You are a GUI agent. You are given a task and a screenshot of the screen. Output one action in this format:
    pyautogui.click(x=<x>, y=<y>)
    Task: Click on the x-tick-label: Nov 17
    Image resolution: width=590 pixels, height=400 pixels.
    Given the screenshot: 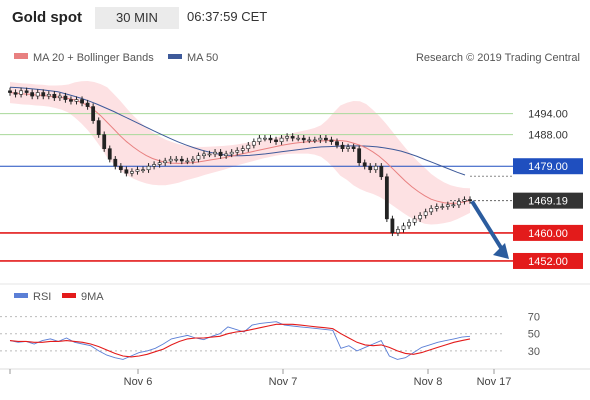 What is the action you would take?
    pyautogui.click(x=494, y=382)
    